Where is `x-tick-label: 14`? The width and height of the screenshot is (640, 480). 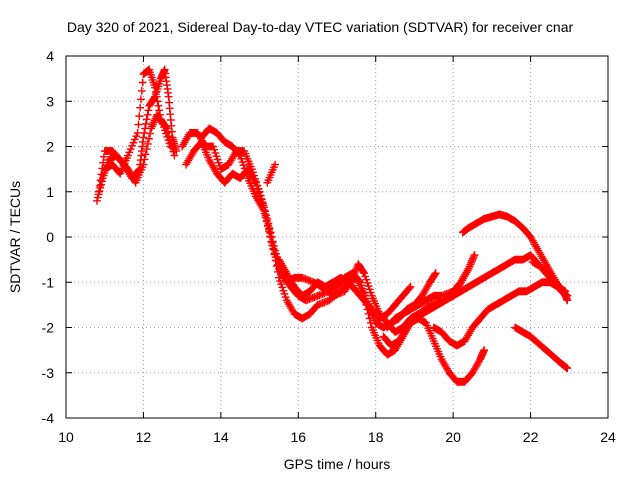 x-tick-label: 14 is located at coordinates (221, 437).